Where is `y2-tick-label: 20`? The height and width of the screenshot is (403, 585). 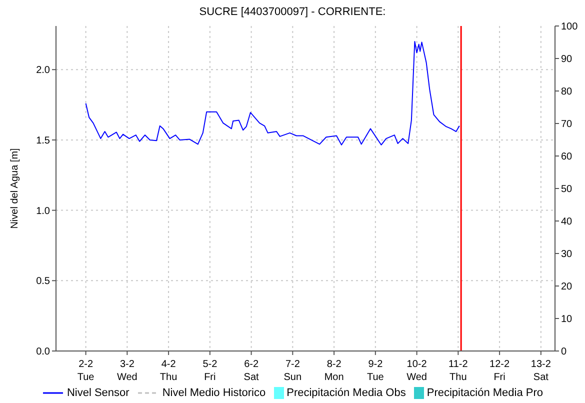
y2-tick-label: 20 is located at coordinates (567, 287).